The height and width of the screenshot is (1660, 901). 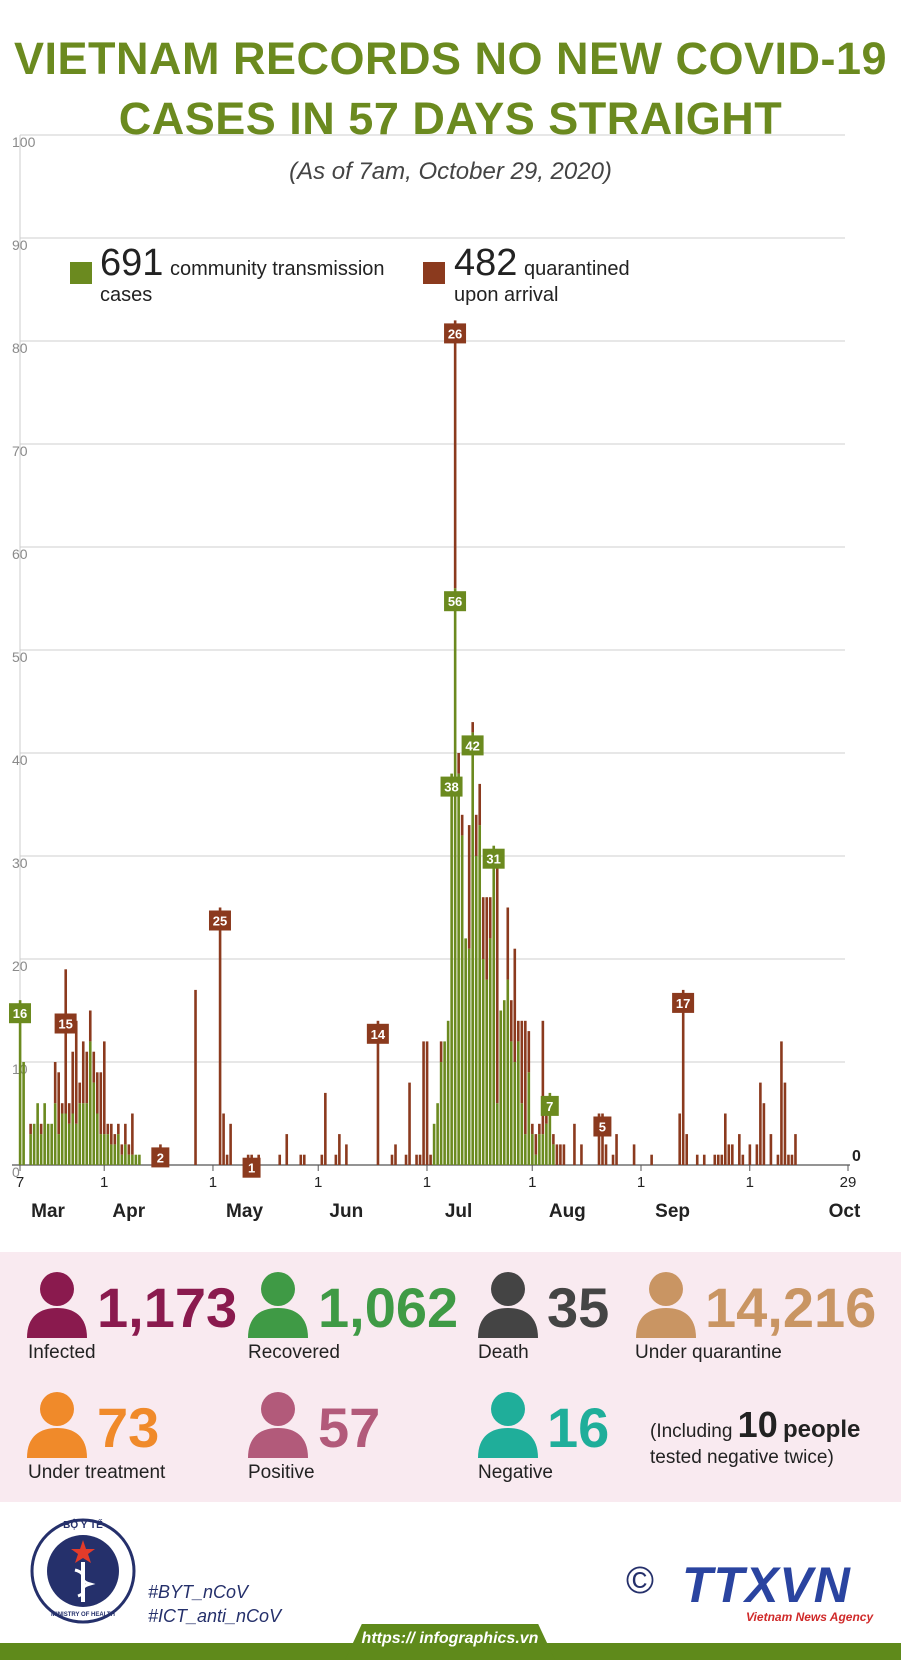 What do you see at coordinates (766, 1585) in the screenshot?
I see `ttxvn-logo: TTXVN` at bounding box center [766, 1585].